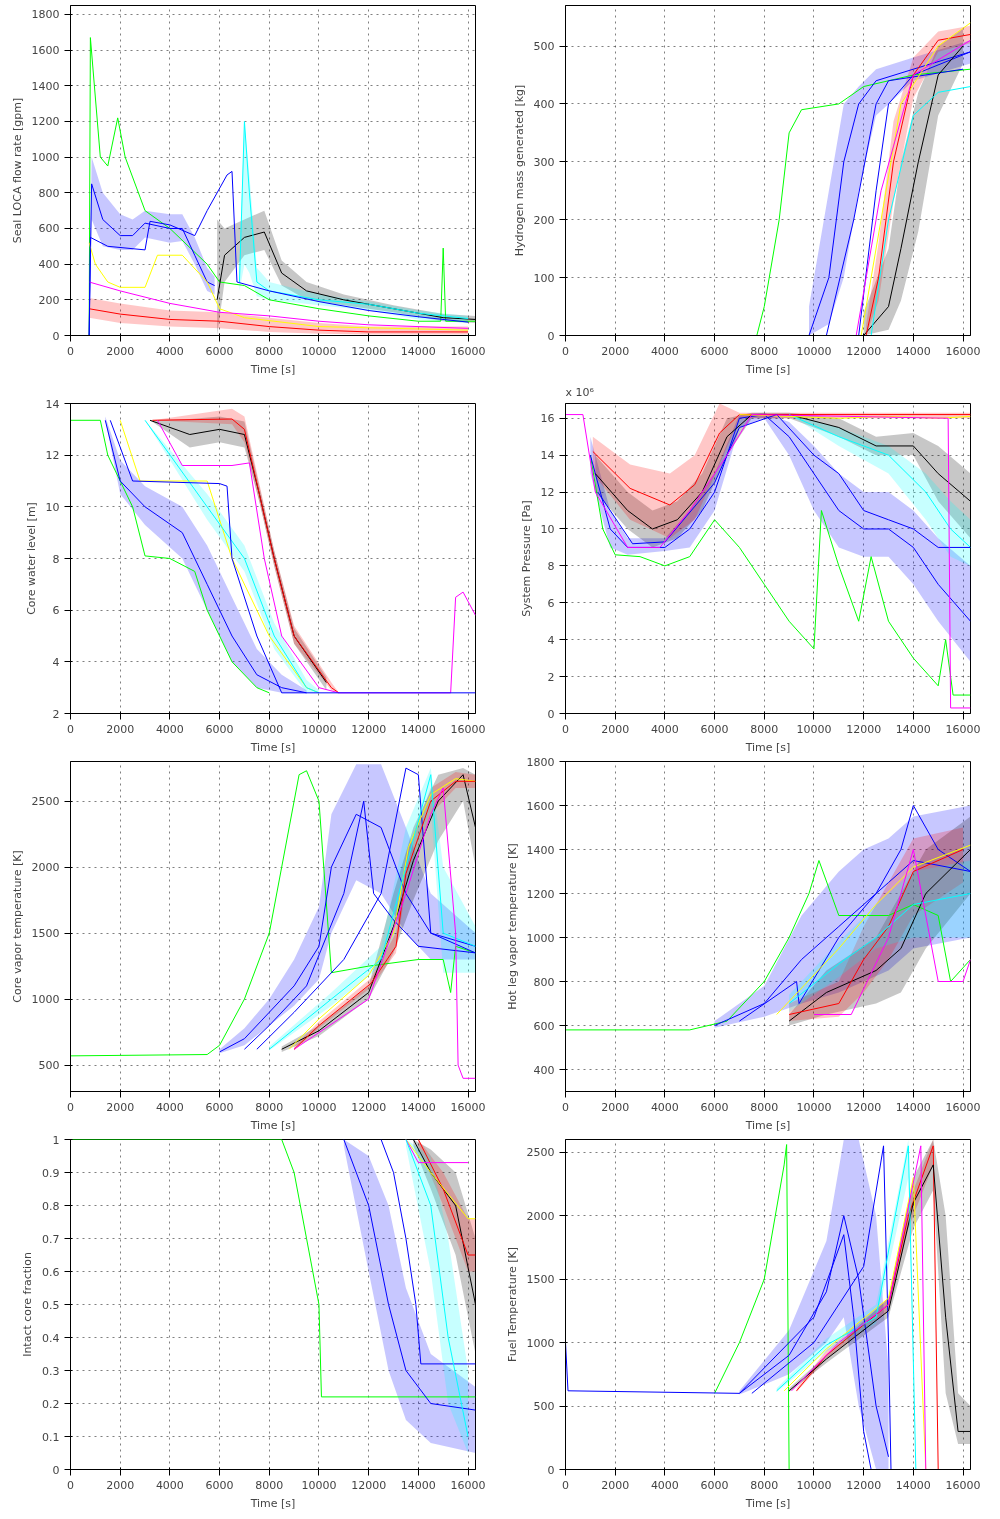 The width and height of the screenshot is (1000, 1519). Describe the element at coordinates (51, 1404) in the screenshot. I see `y-tick-label: 0.2` at that location.